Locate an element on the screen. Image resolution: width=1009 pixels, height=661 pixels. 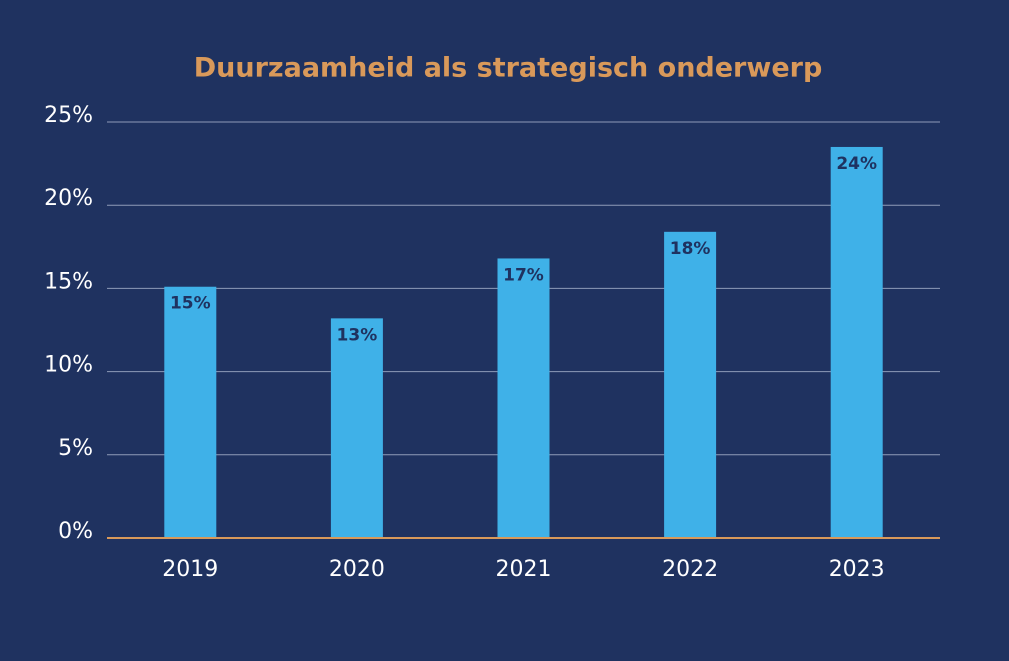
x-tick-label: 2023 is located at coordinates (857, 569).